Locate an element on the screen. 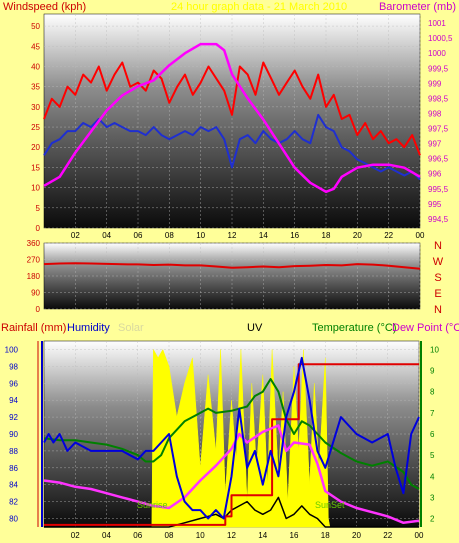  y-tick-label: 25 is located at coordinates (35, 127).